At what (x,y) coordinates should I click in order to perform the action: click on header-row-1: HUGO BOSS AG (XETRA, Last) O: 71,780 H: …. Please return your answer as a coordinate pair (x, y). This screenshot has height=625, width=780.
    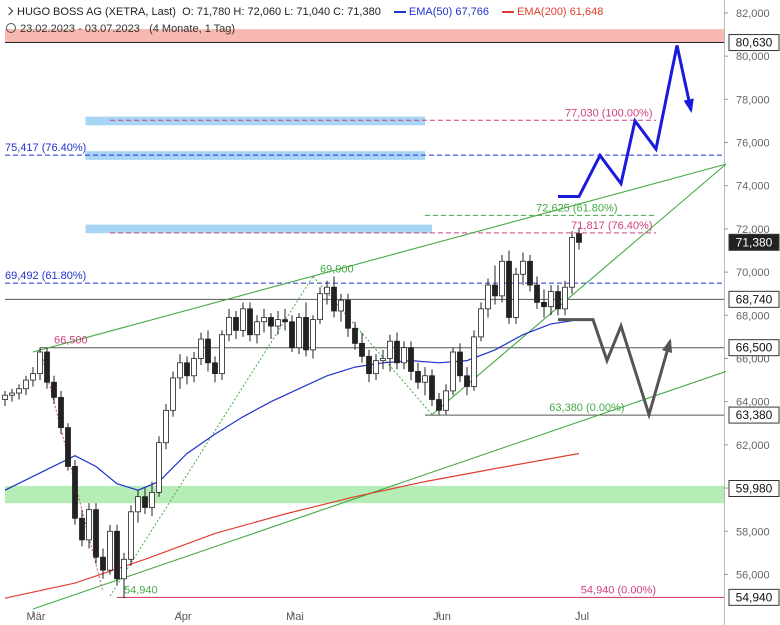
    Looking at the image, I should click on (304, 12).